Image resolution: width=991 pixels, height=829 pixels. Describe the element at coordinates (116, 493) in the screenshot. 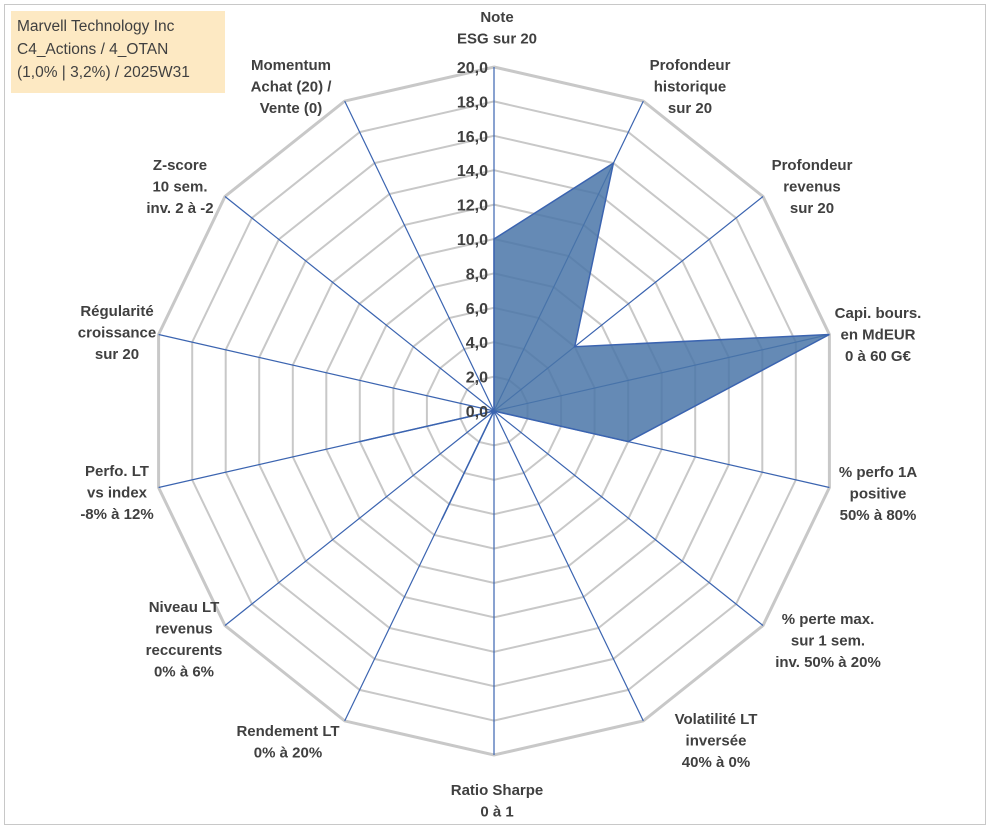

I see `axis-label-10: Perfo. LT vs index -8% à 12%` at that location.